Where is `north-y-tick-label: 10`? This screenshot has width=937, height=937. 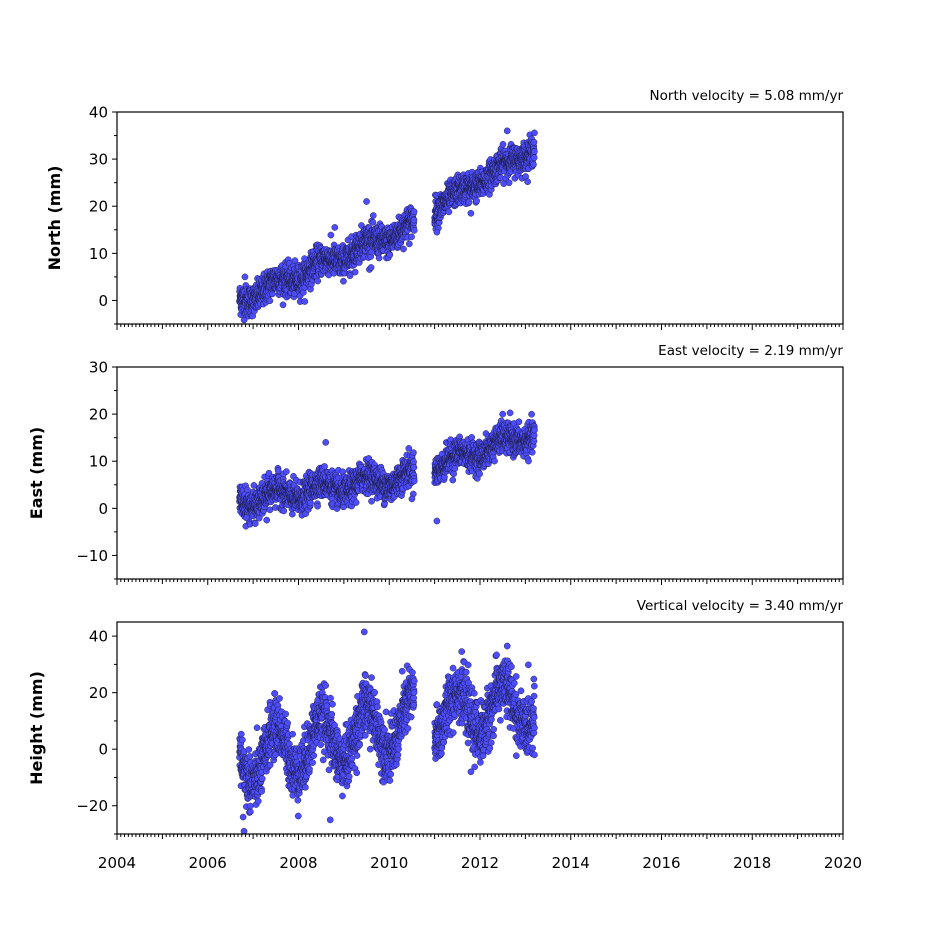 north-y-tick-label: 10 is located at coordinates (98, 254).